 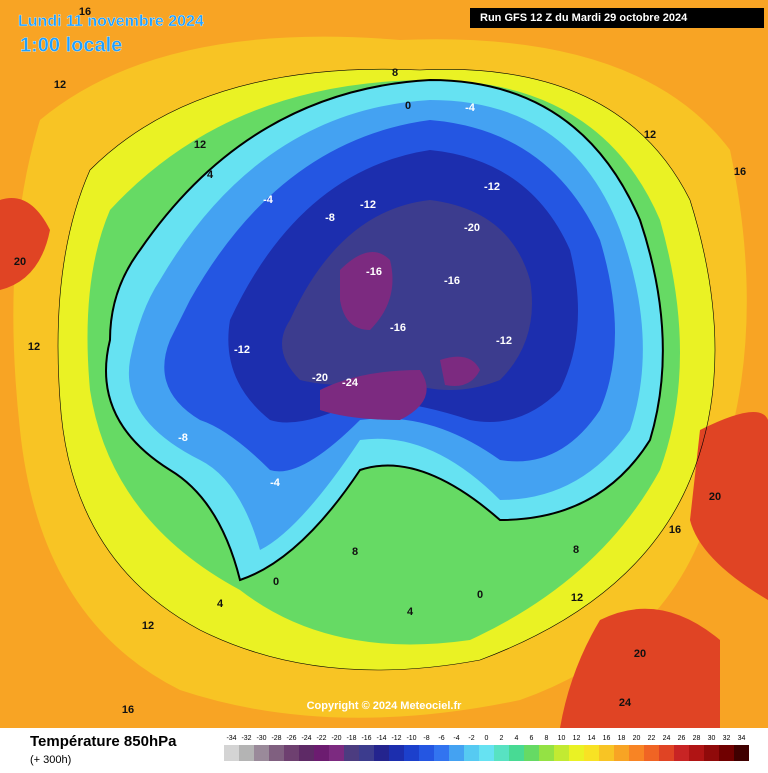 I want to click on scale-label: 2, so click(x=502, y=738).